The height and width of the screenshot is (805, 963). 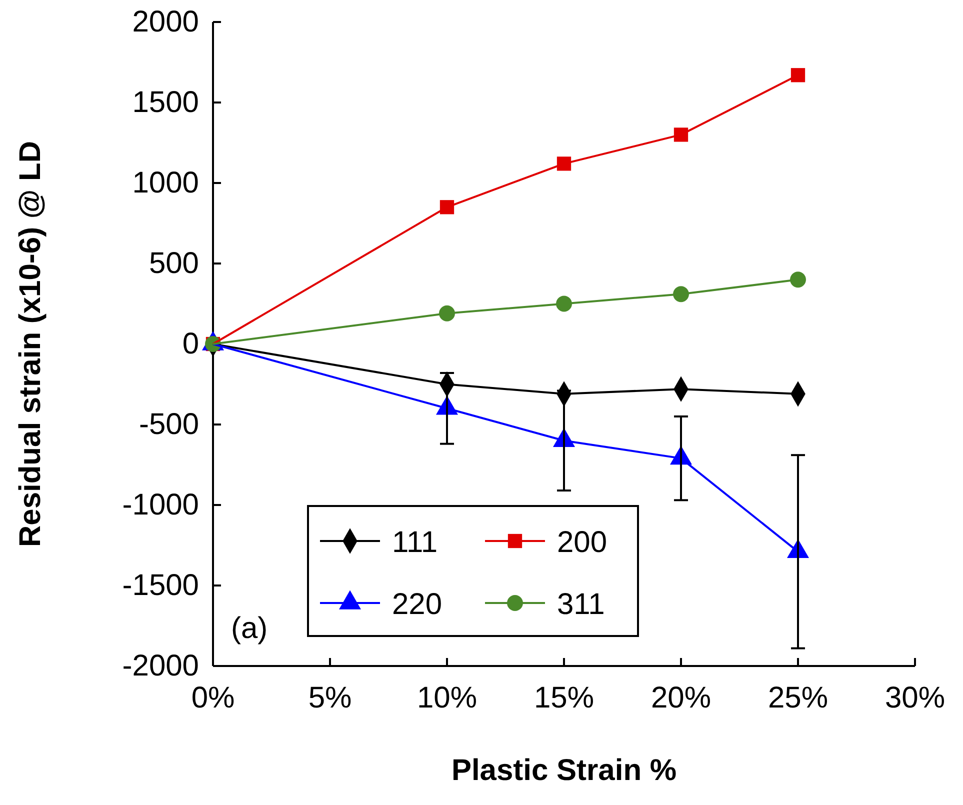 I want to click on y-tick-label: 1000, so click(x=165, y=183).